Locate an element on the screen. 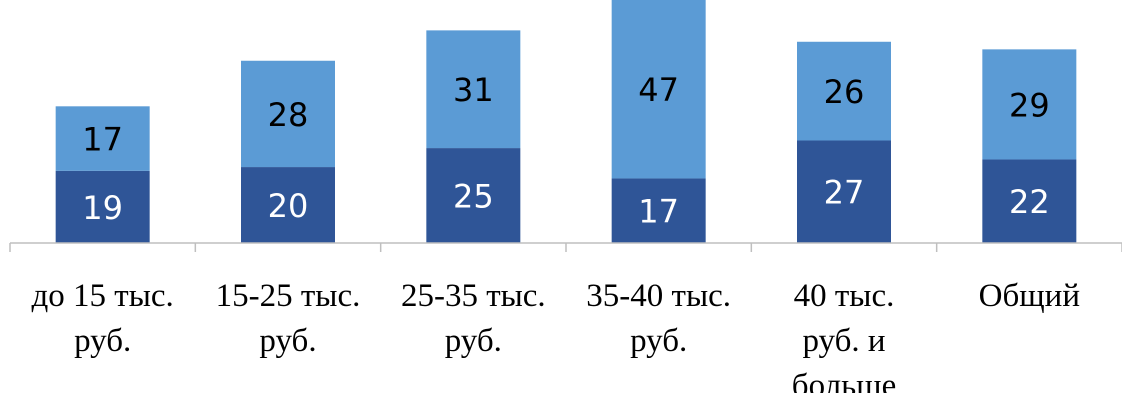 The width and height of the screenshot is (1122, 393). category-label: до 15 тыс. руб. is located at coordinates (103, 318).